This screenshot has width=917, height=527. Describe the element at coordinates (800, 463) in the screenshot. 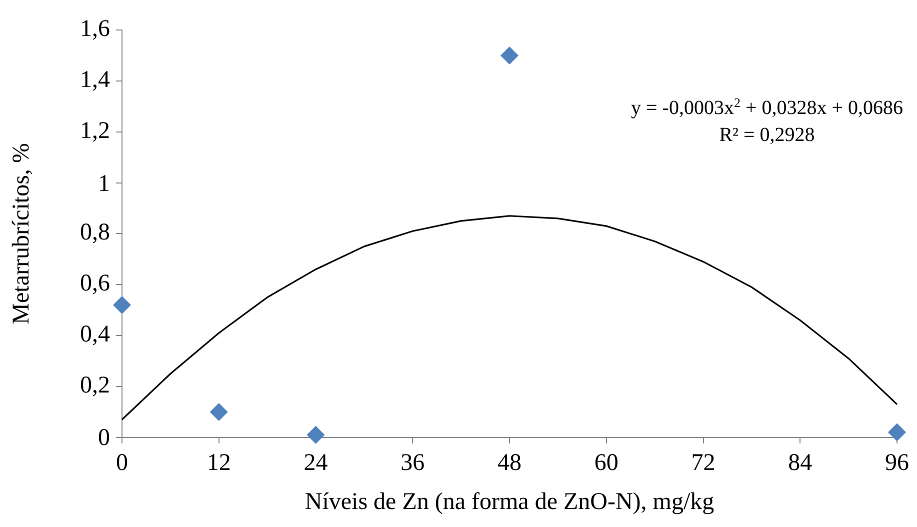

I see `x-tick-label: 84` at that location.